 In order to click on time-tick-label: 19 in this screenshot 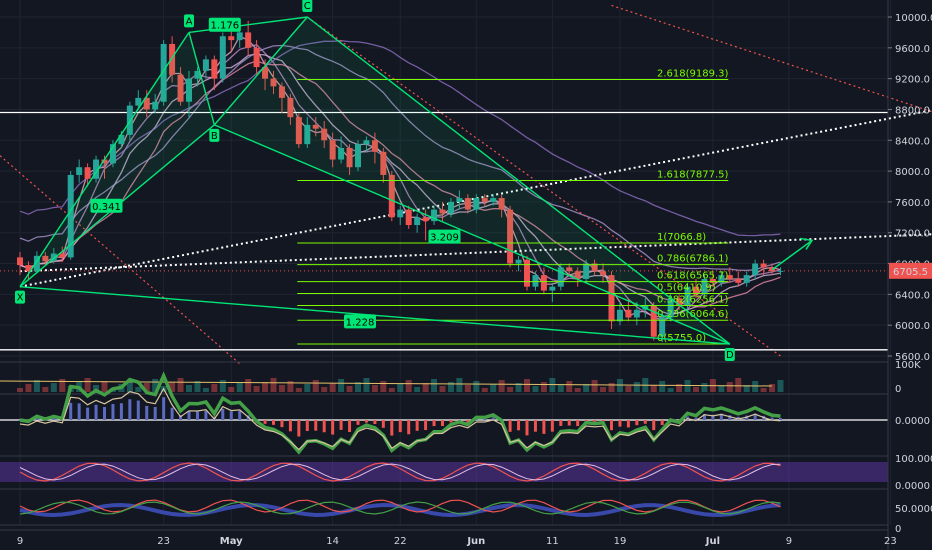, I will do `click(620, 541)`.